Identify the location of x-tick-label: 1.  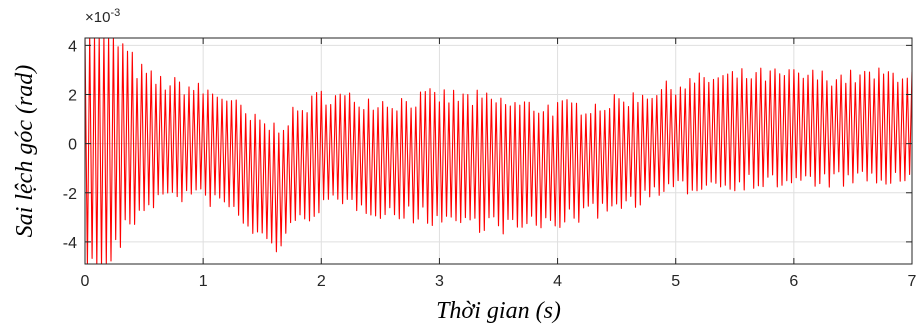
(203, 281).